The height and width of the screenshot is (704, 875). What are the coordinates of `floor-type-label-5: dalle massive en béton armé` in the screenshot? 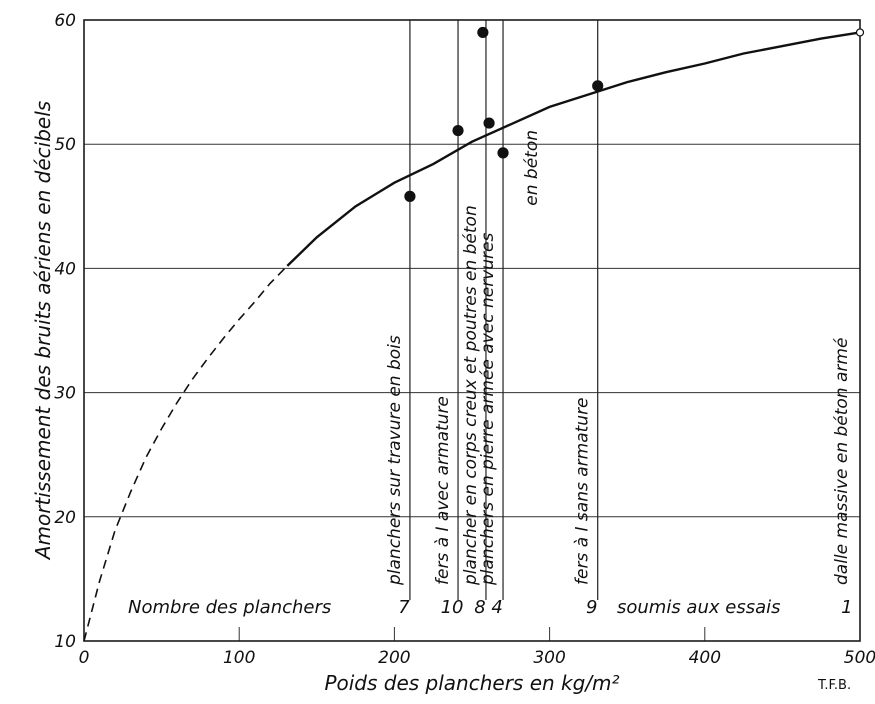 It's located at (842, 461).